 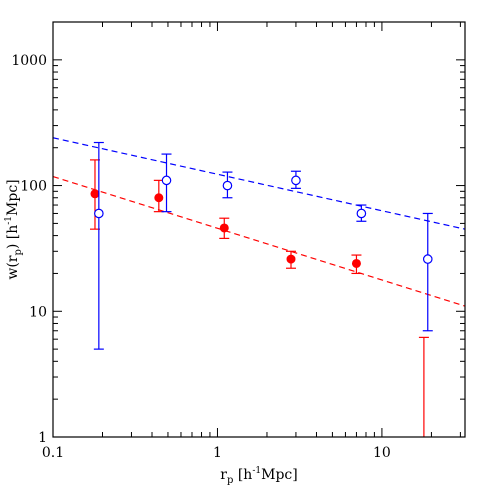 What do you see at coordinates (29, 61) in the screenshot?
I see `y-tick-label: 1000` at bounding box center [29, 61].